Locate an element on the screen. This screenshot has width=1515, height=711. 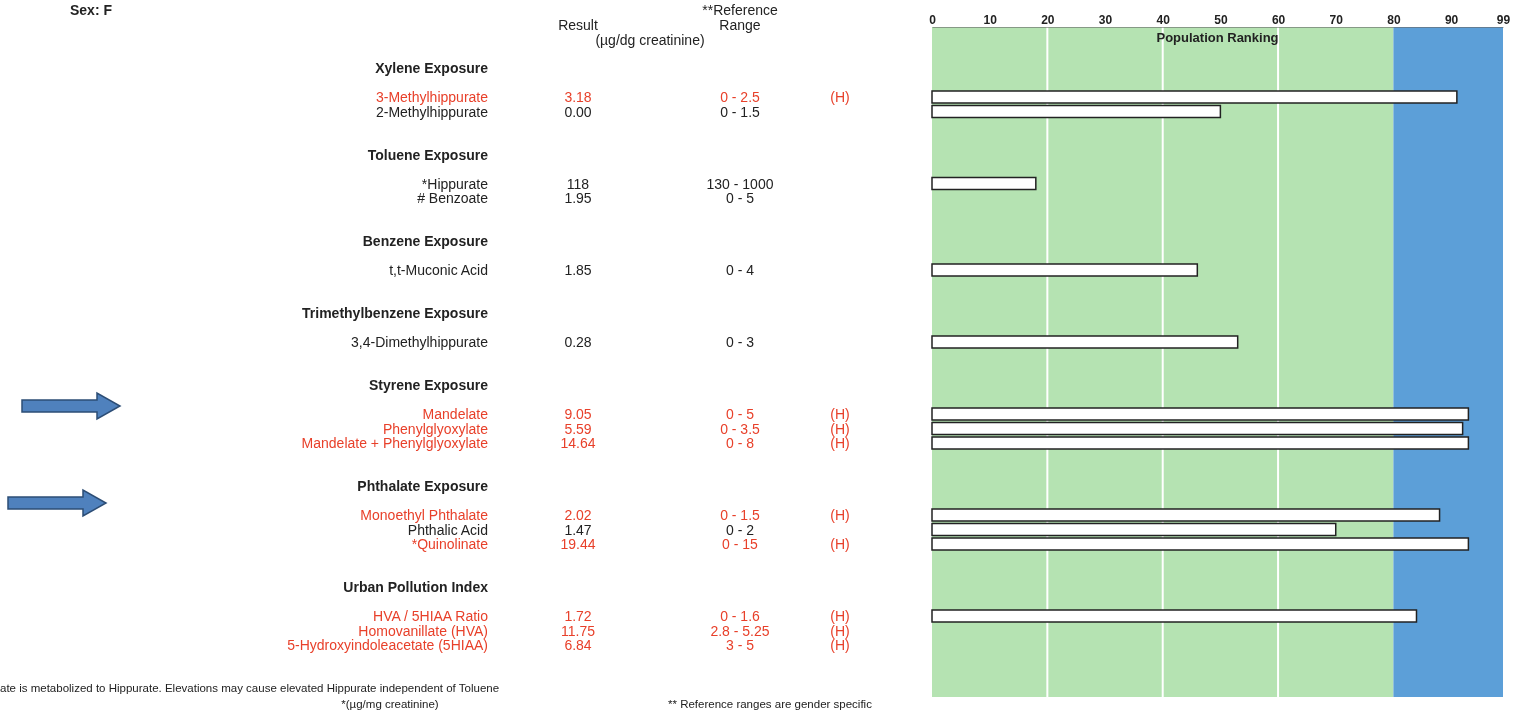
x2-tick-label: 60 is located at coordinates (1278, 20).